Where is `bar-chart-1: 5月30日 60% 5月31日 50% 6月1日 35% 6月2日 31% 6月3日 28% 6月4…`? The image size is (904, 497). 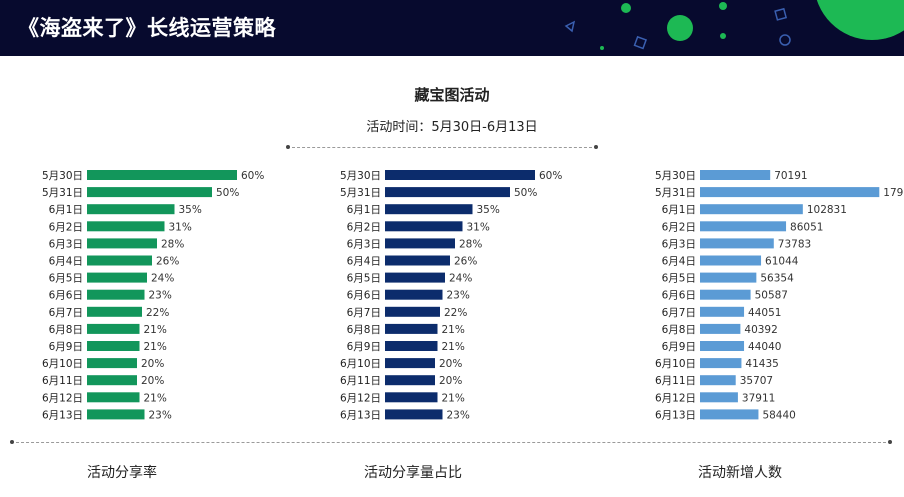 bar-chart-1: 5月30日 60% 5月31日 50% 6月1日 35% 6月2日 31% 6月3日 28% 6月4… is located at coordinates (153, 295).